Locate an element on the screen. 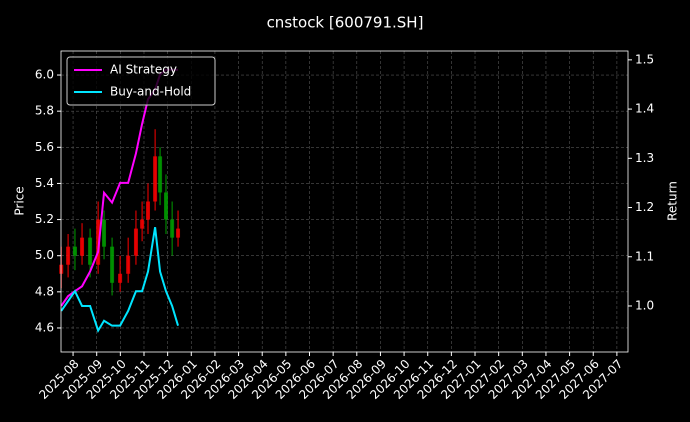 The height and width of the screenshot is (422, 690). y2-tick-label: 1.1 is located at coordinates (644, 256).